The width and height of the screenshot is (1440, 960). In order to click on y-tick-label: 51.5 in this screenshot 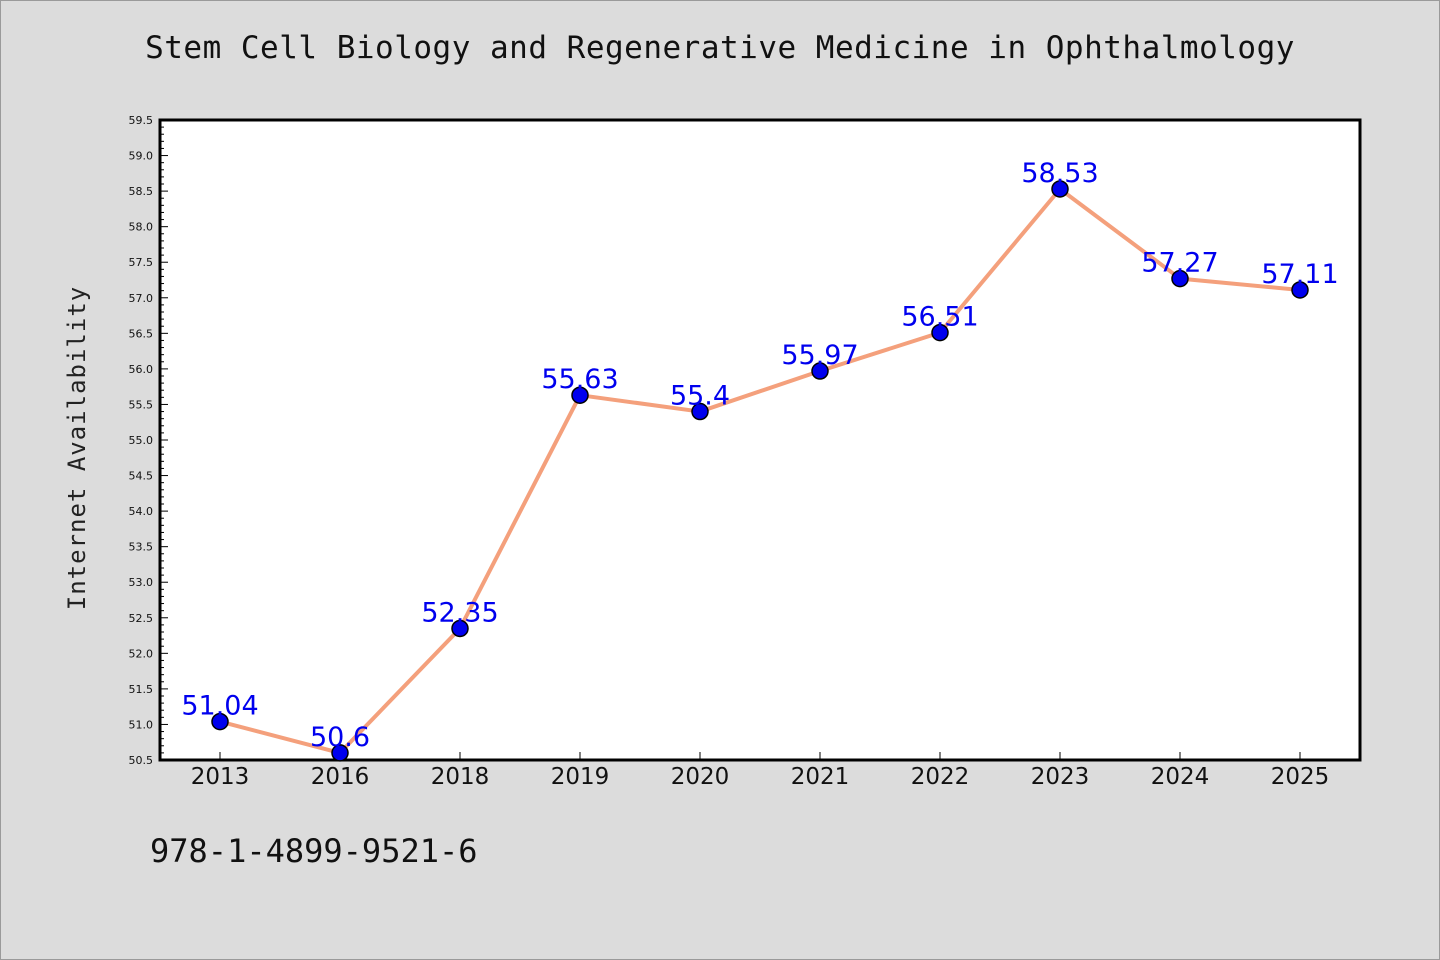, I will do `click(141, 689)`.